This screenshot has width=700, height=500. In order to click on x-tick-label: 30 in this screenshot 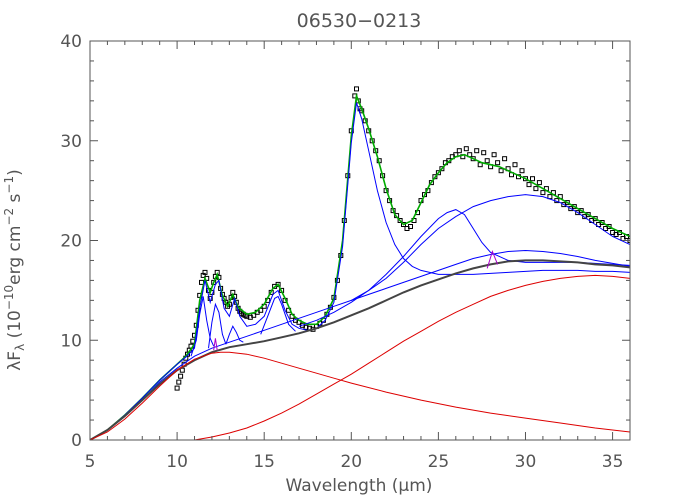, I will do `click(526, 462)`.